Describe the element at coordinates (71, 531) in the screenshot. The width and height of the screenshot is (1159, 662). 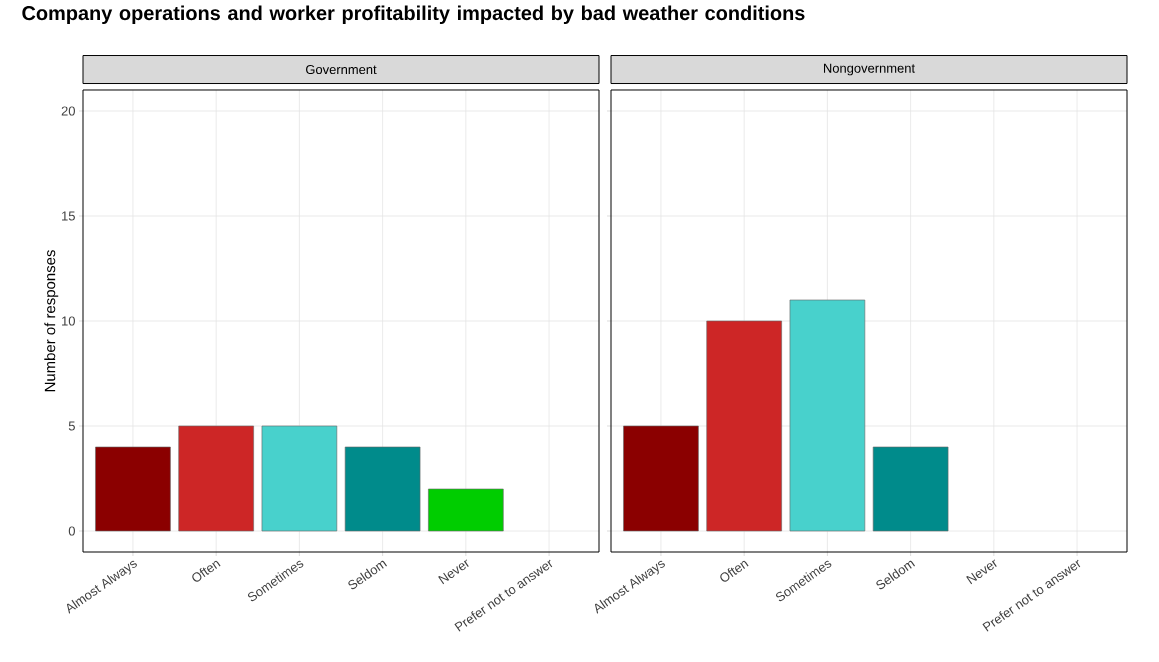
I see `y-tick-label: 0` at that location.